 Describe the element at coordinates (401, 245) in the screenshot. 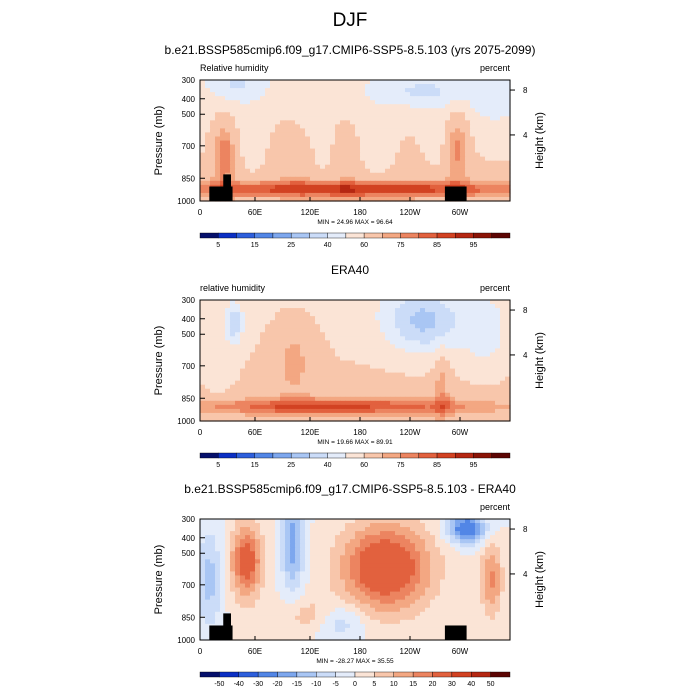

I see `colorbar-label: 75` at that location.